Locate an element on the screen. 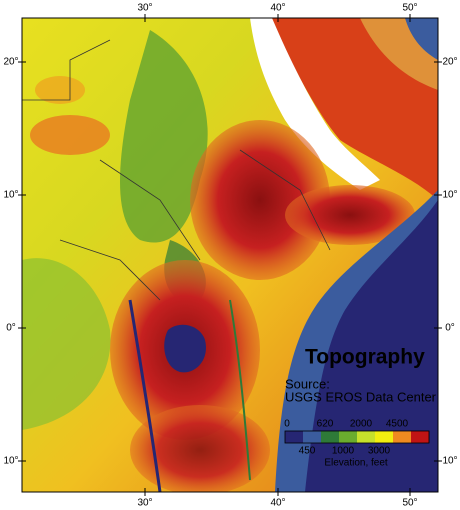 This screenshot has width=460, height=510. legend-caption: Elevation, feet is located at coordinates (356, 463).